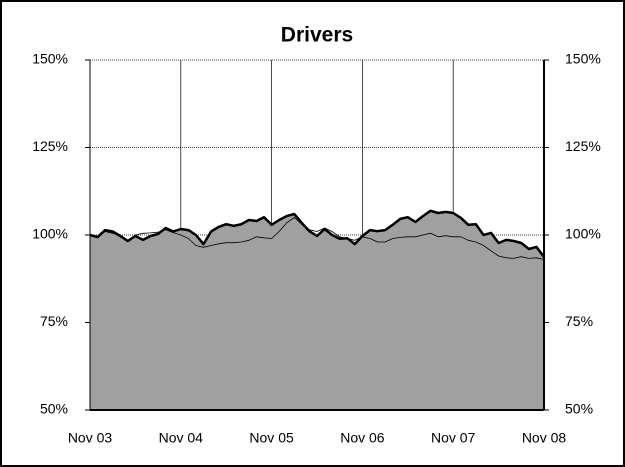 The height and width of the screenshot is (467, 625). I want to click on x-tick-label: Nov 04, so click(181, 438).